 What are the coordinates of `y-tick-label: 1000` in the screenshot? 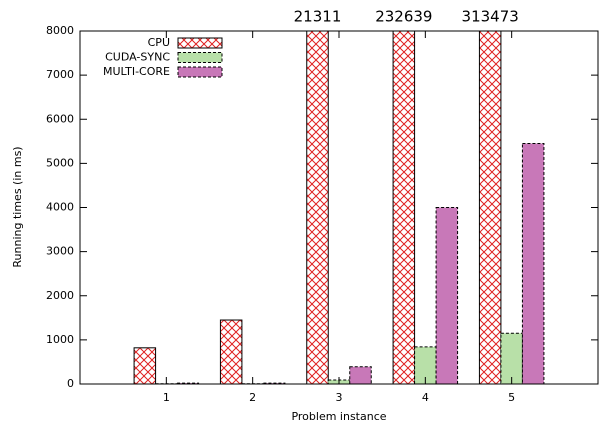 It's located at (60, 339).